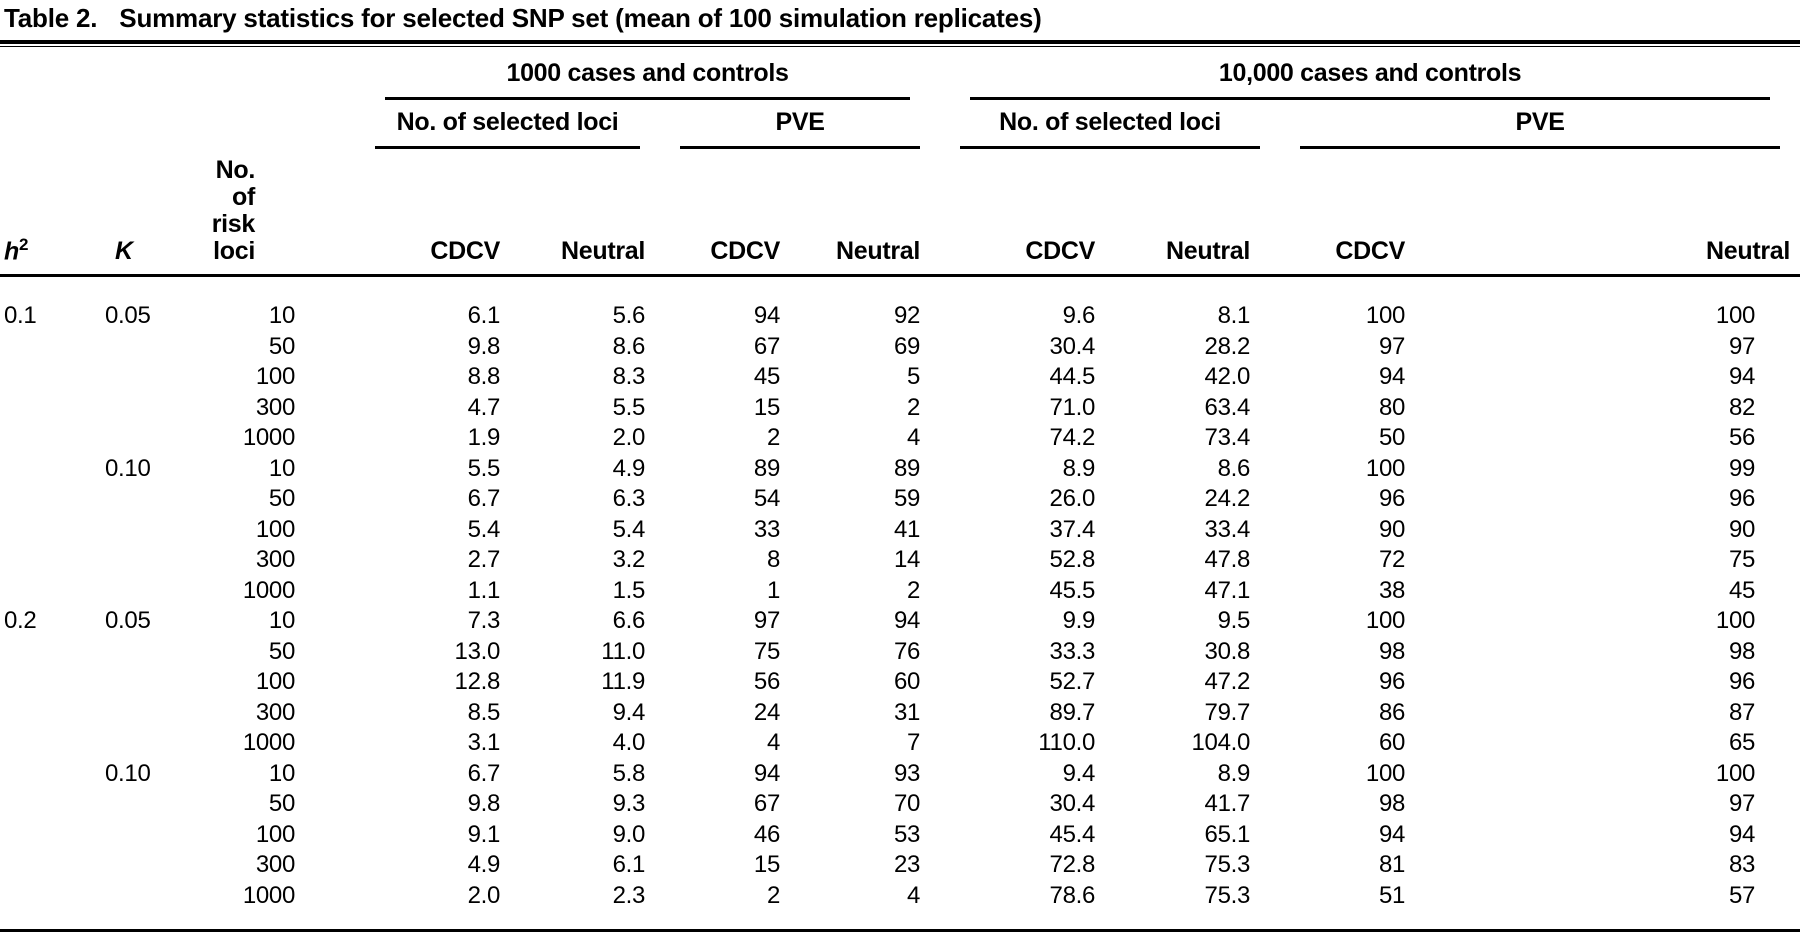 This screenshot has width=1800, height=950. What do you see at coordinates (629, 712) in the screenshot?
I see `cell: 9.4` at bounding box center [629, 712].